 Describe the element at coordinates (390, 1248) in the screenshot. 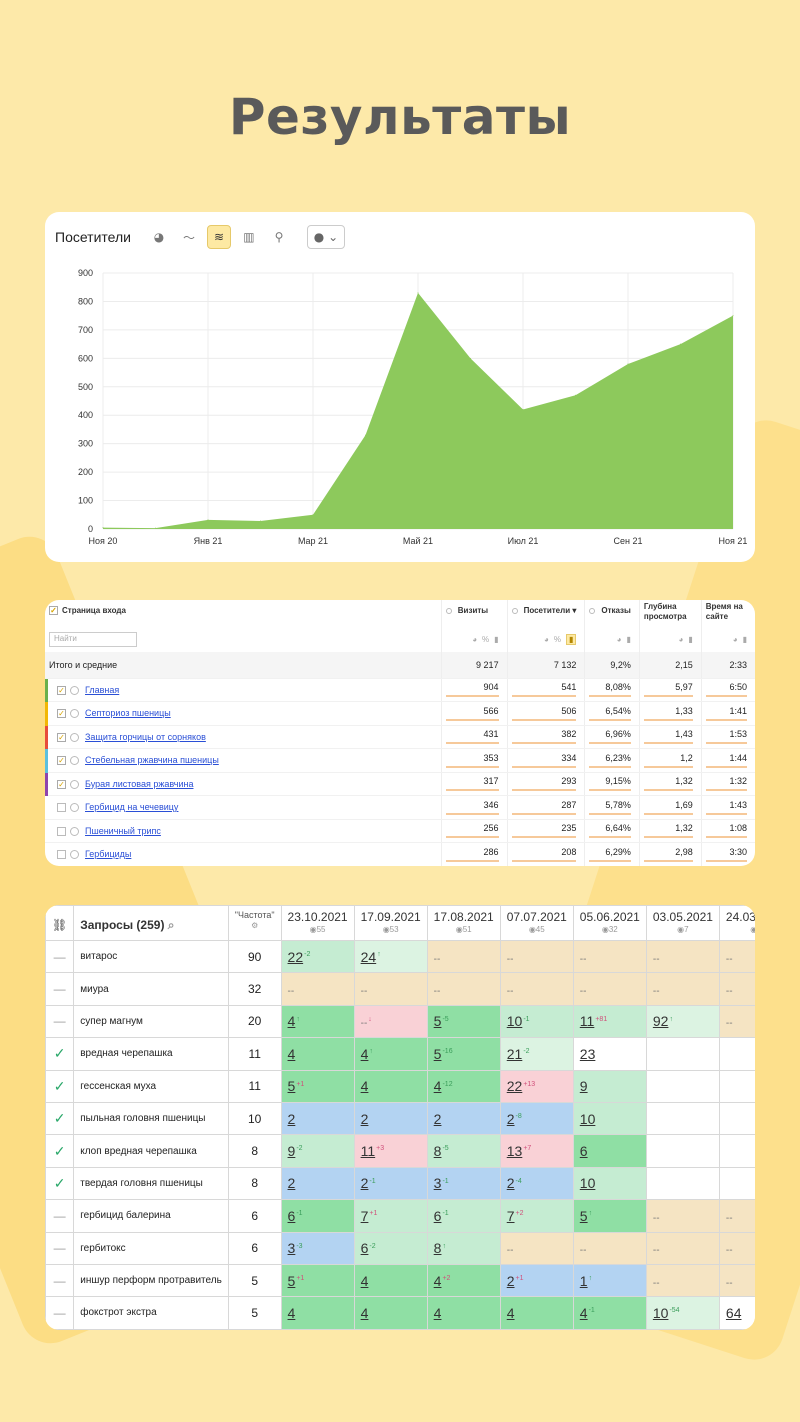

I see `position-cell: 6-2` at that location.